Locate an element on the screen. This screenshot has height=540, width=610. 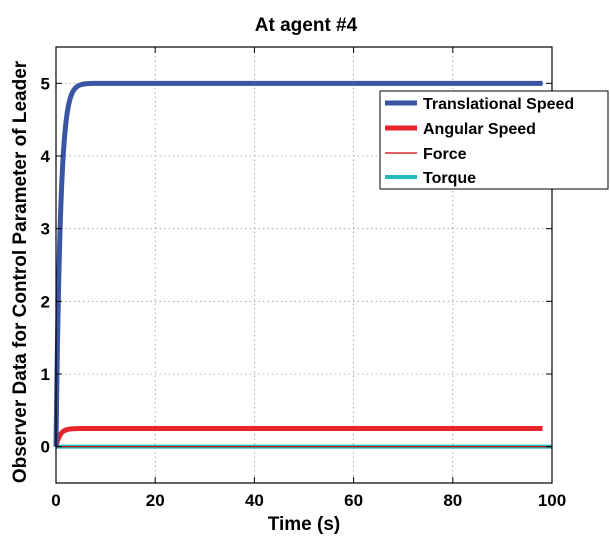
y-tick-label: 3 is located at coordinates (45, 229).